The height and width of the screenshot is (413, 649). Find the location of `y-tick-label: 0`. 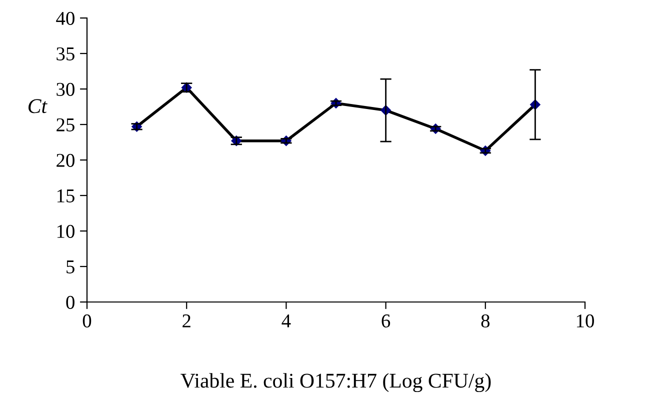

y-tick-label: 0 is located at coordinates (70, 302).